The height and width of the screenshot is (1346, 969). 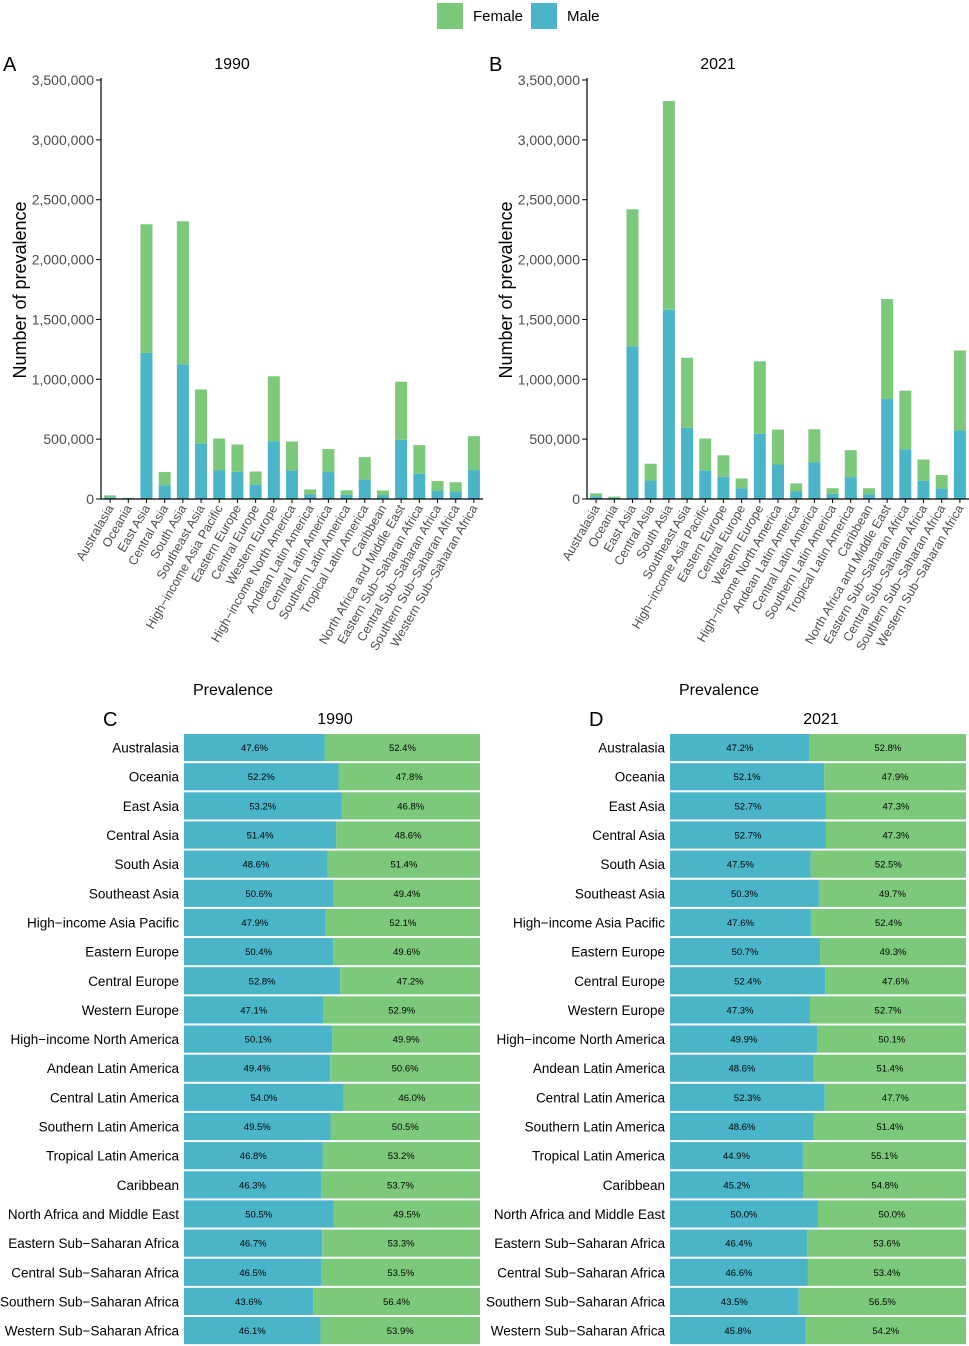 I want to click on legend-label-male: Male, so click(x=583, y=16).